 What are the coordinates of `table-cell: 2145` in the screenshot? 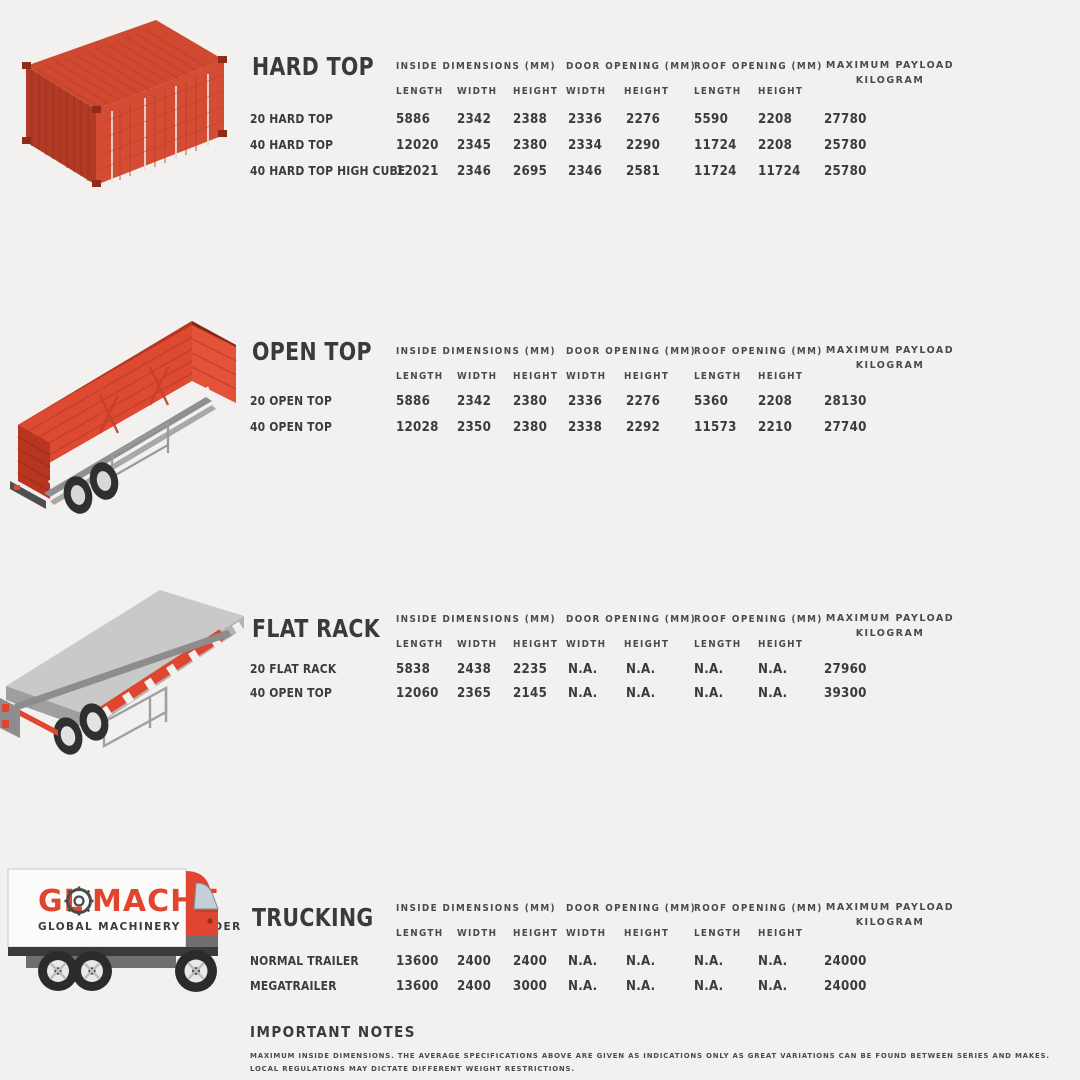 It's located at (530, 693).